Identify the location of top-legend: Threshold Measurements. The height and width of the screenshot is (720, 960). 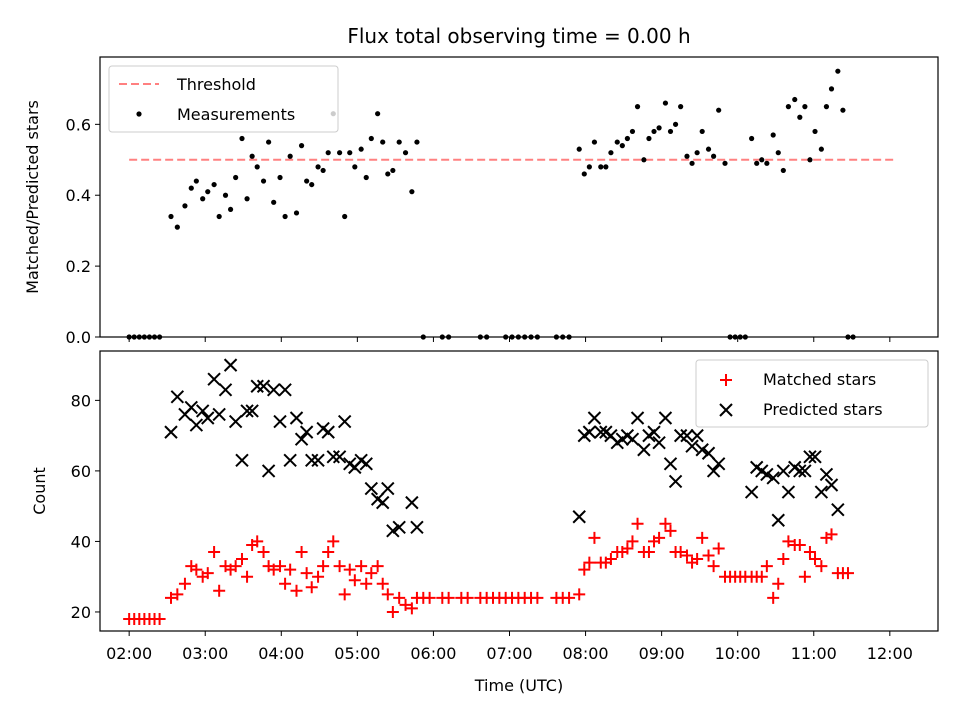
(223, 99).